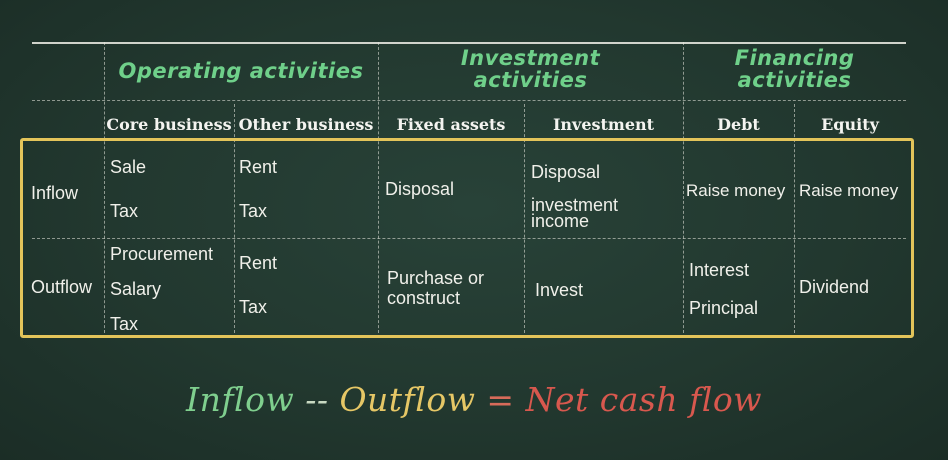 Image resolution: width=948 pixels, height=460 pixels. What do you see at coordinates (566, 172) in the screenshot?
I see `cell-inflow-investment-1: Disposal` at bounding box center [566, 172].